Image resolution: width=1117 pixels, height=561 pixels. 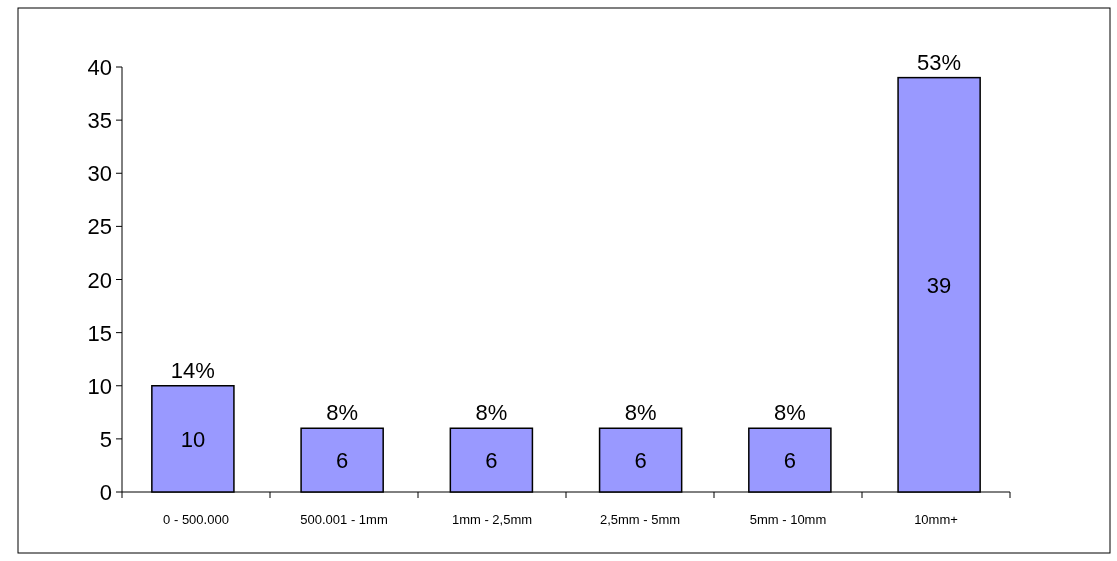 What do you see at coordinates (99, 121) in the screenshot?
I see `y-tick-label: 35` at bounding box center [99, 121].